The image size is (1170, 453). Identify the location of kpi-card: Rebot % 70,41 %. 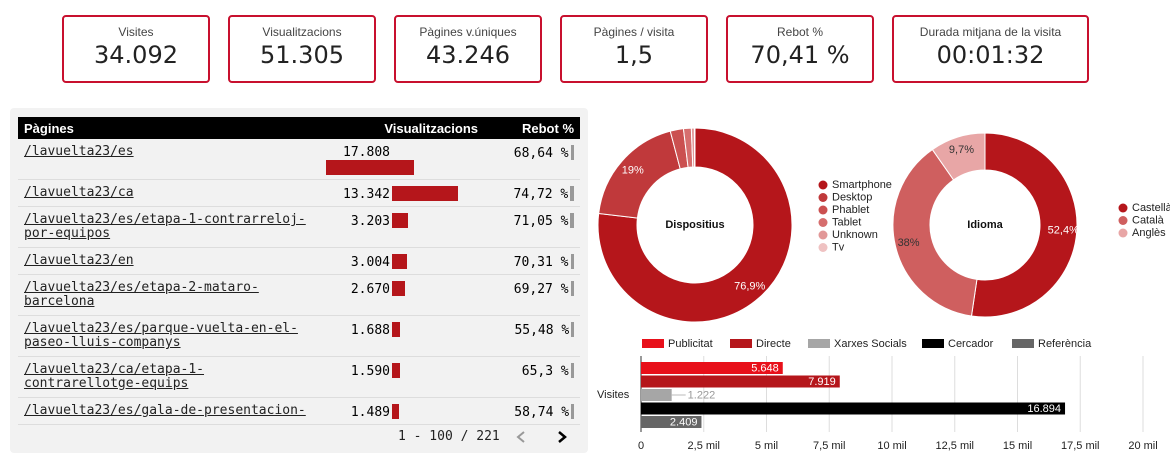
(800, 49).